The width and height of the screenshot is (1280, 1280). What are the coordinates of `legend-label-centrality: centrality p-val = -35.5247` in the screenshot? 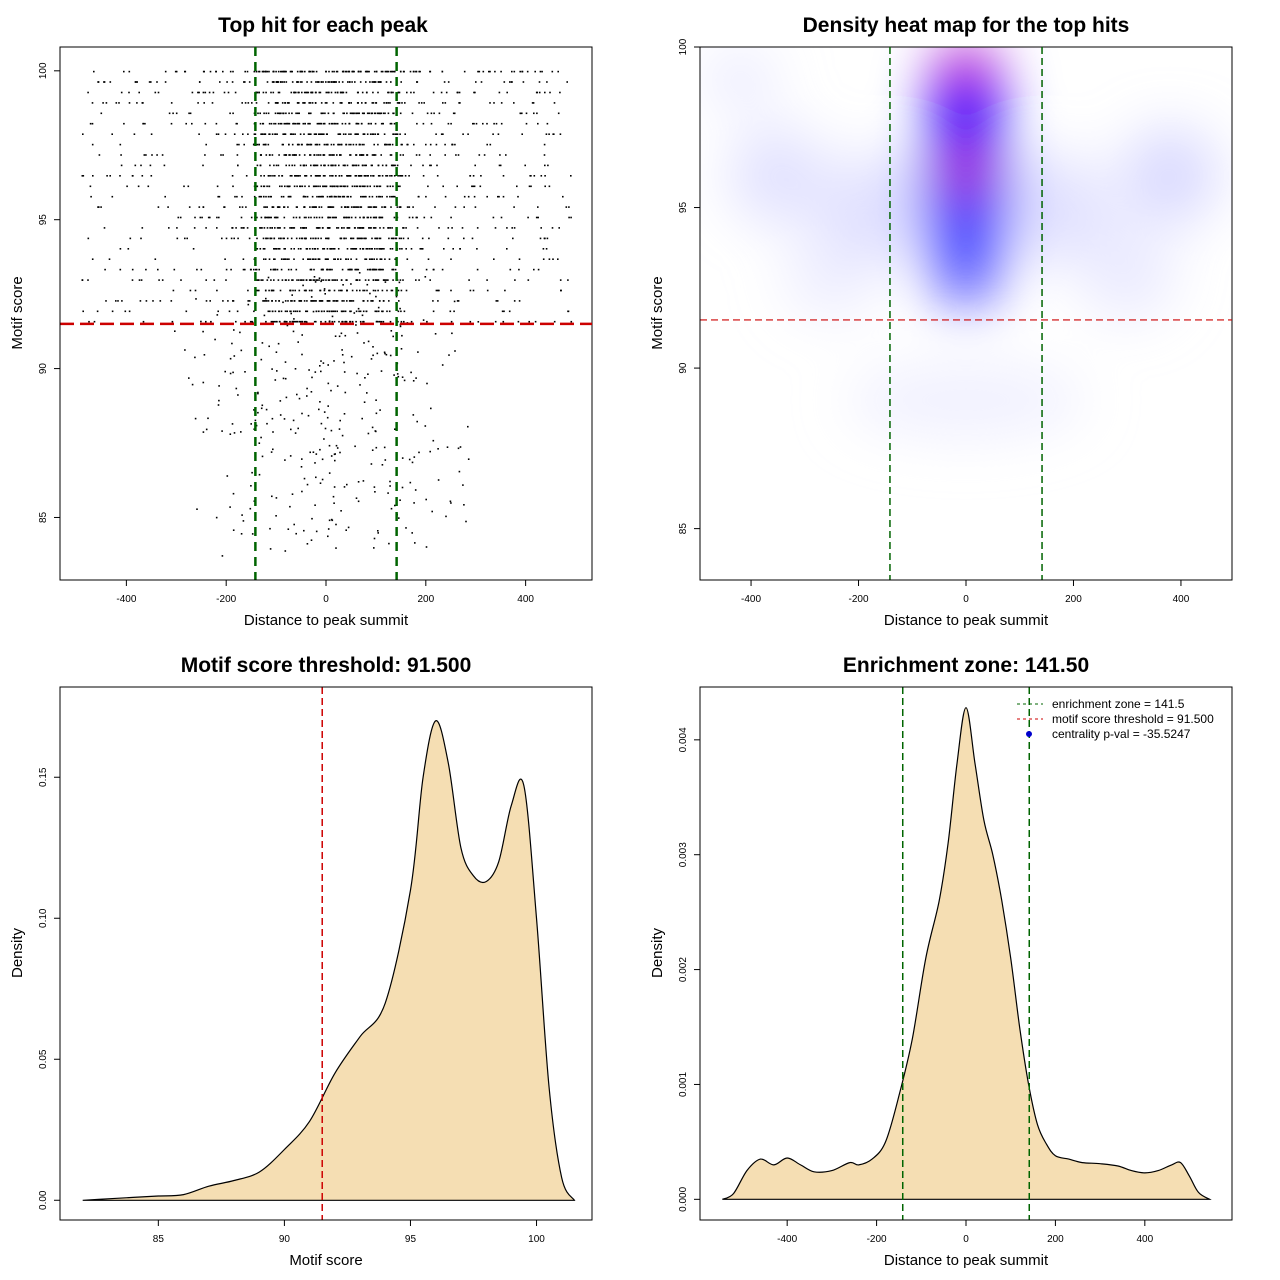 It's located at (1121, 734).